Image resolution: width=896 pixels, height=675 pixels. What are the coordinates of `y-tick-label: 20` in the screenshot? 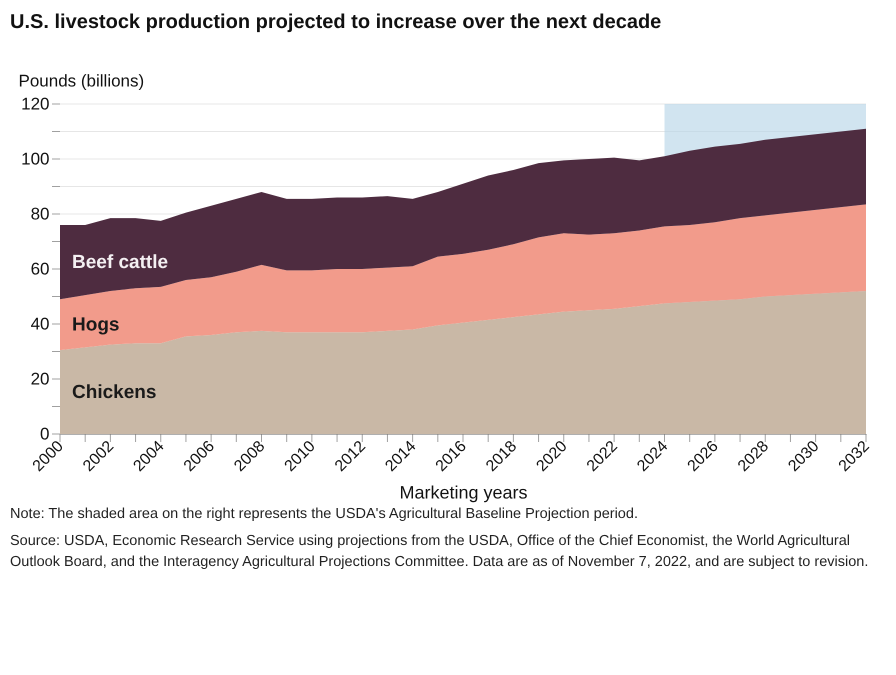 It's located at (40, 379).